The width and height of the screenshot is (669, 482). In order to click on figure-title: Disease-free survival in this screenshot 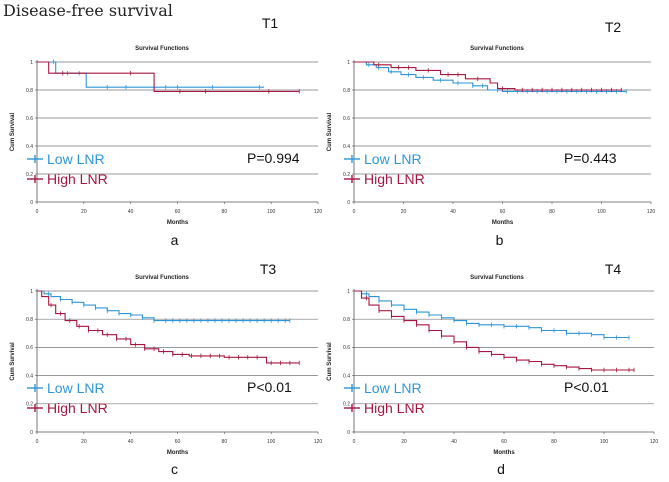, I will do `click(88, 10)`.